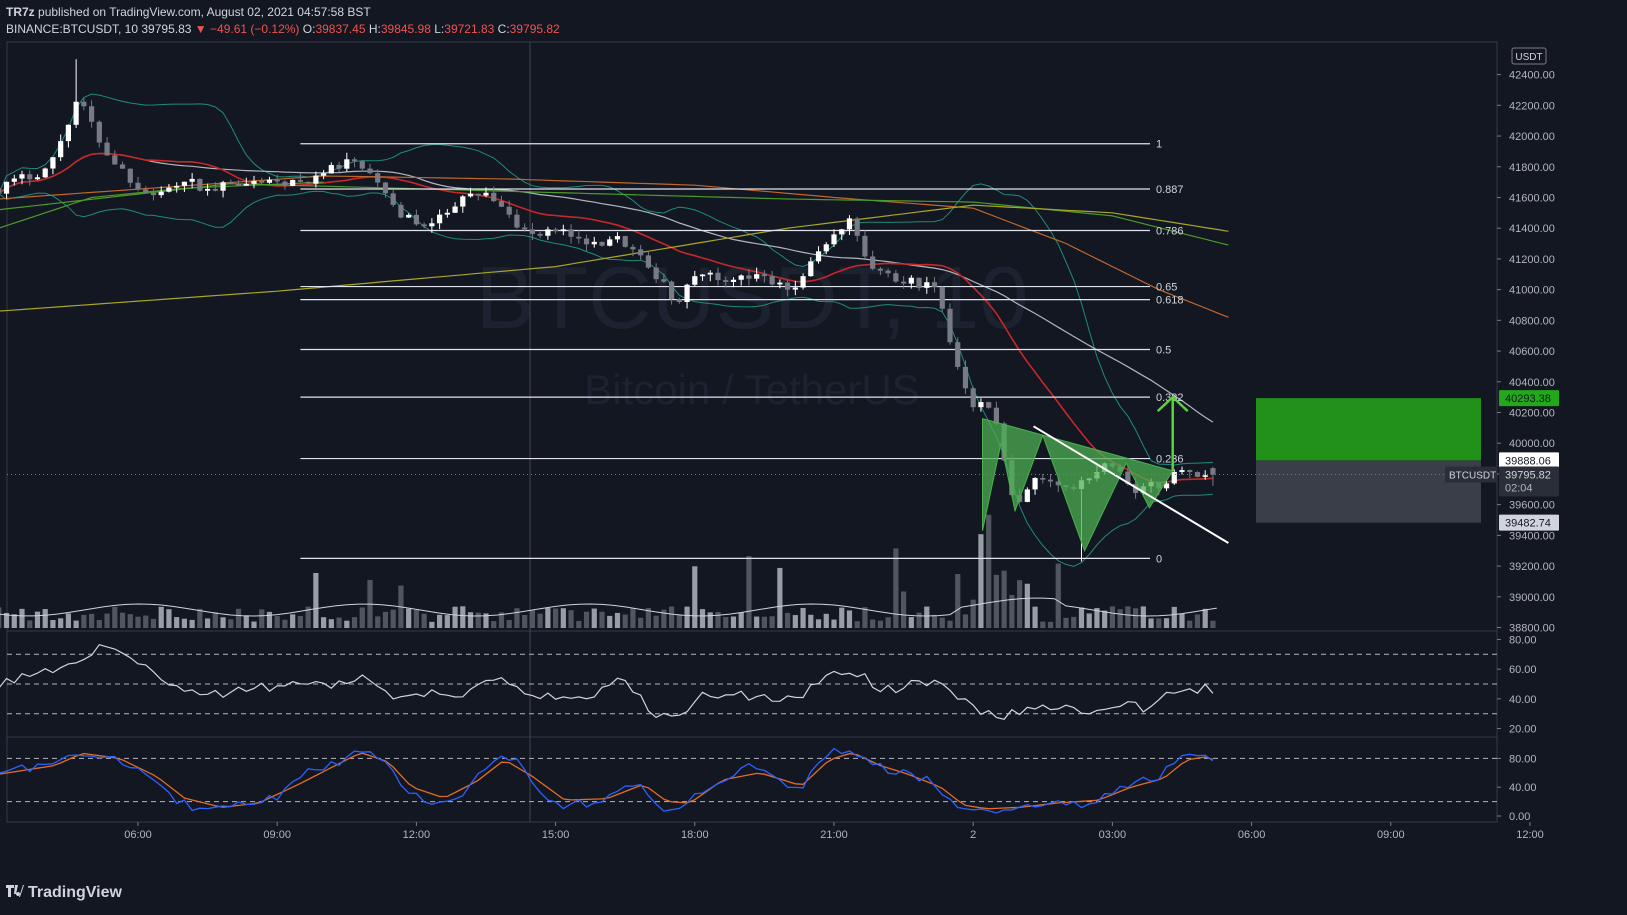 The height and width of the screenshot is (915, 1627). Describe the element at coordinates (608, 607) in the screenshot. I see `volume-ma` at that location.